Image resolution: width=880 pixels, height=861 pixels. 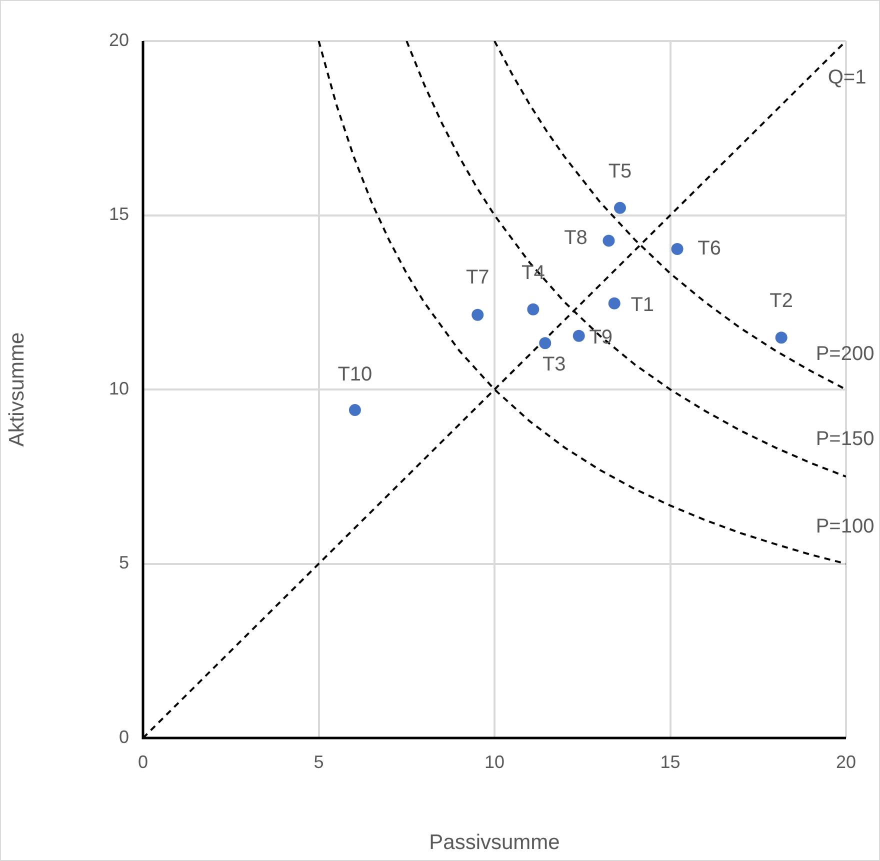 I want to click on y-tick-label: 15, so click(x=118, y=214).